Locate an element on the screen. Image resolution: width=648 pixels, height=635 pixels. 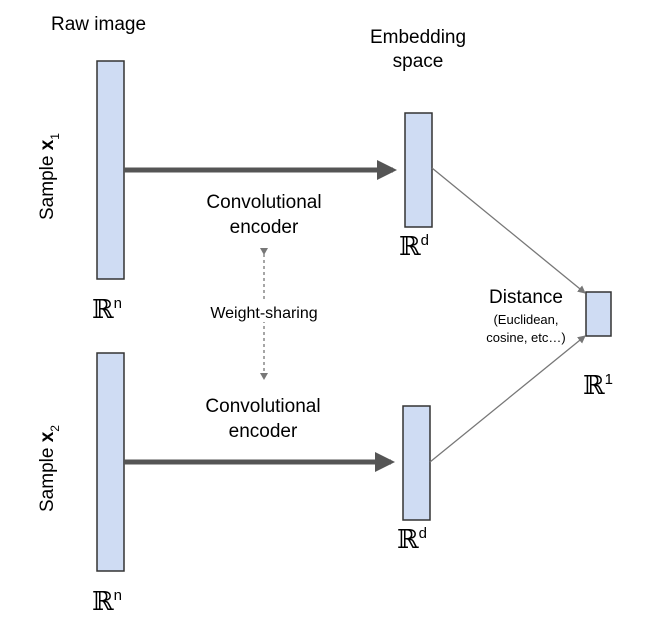
distance-output-box is located at coordinates (598, 314).